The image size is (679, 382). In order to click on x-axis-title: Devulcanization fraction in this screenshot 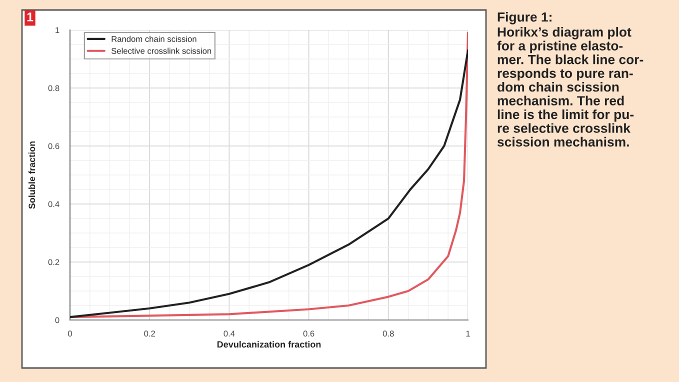, I will do `click(269, 344)`.